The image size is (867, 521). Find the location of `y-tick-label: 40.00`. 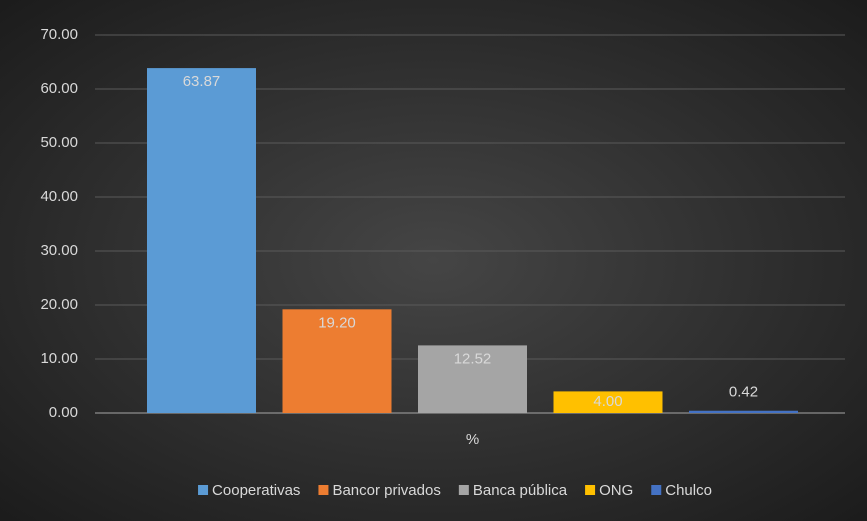

y-tick-label: 40.00 is located at coordinates (59, 196).